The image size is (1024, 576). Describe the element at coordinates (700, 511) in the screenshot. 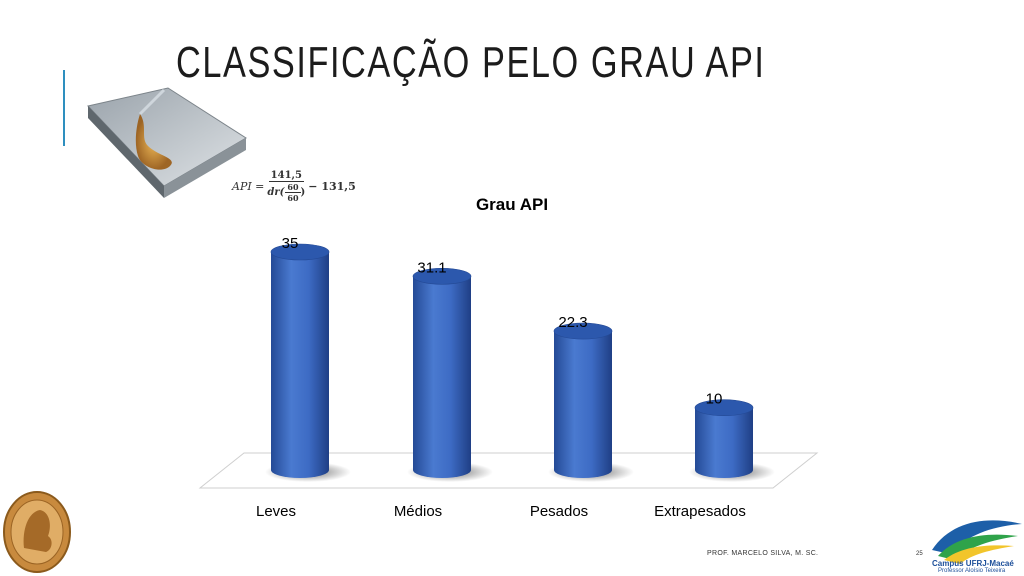

I see `category-label: Extrapesados` at that location.